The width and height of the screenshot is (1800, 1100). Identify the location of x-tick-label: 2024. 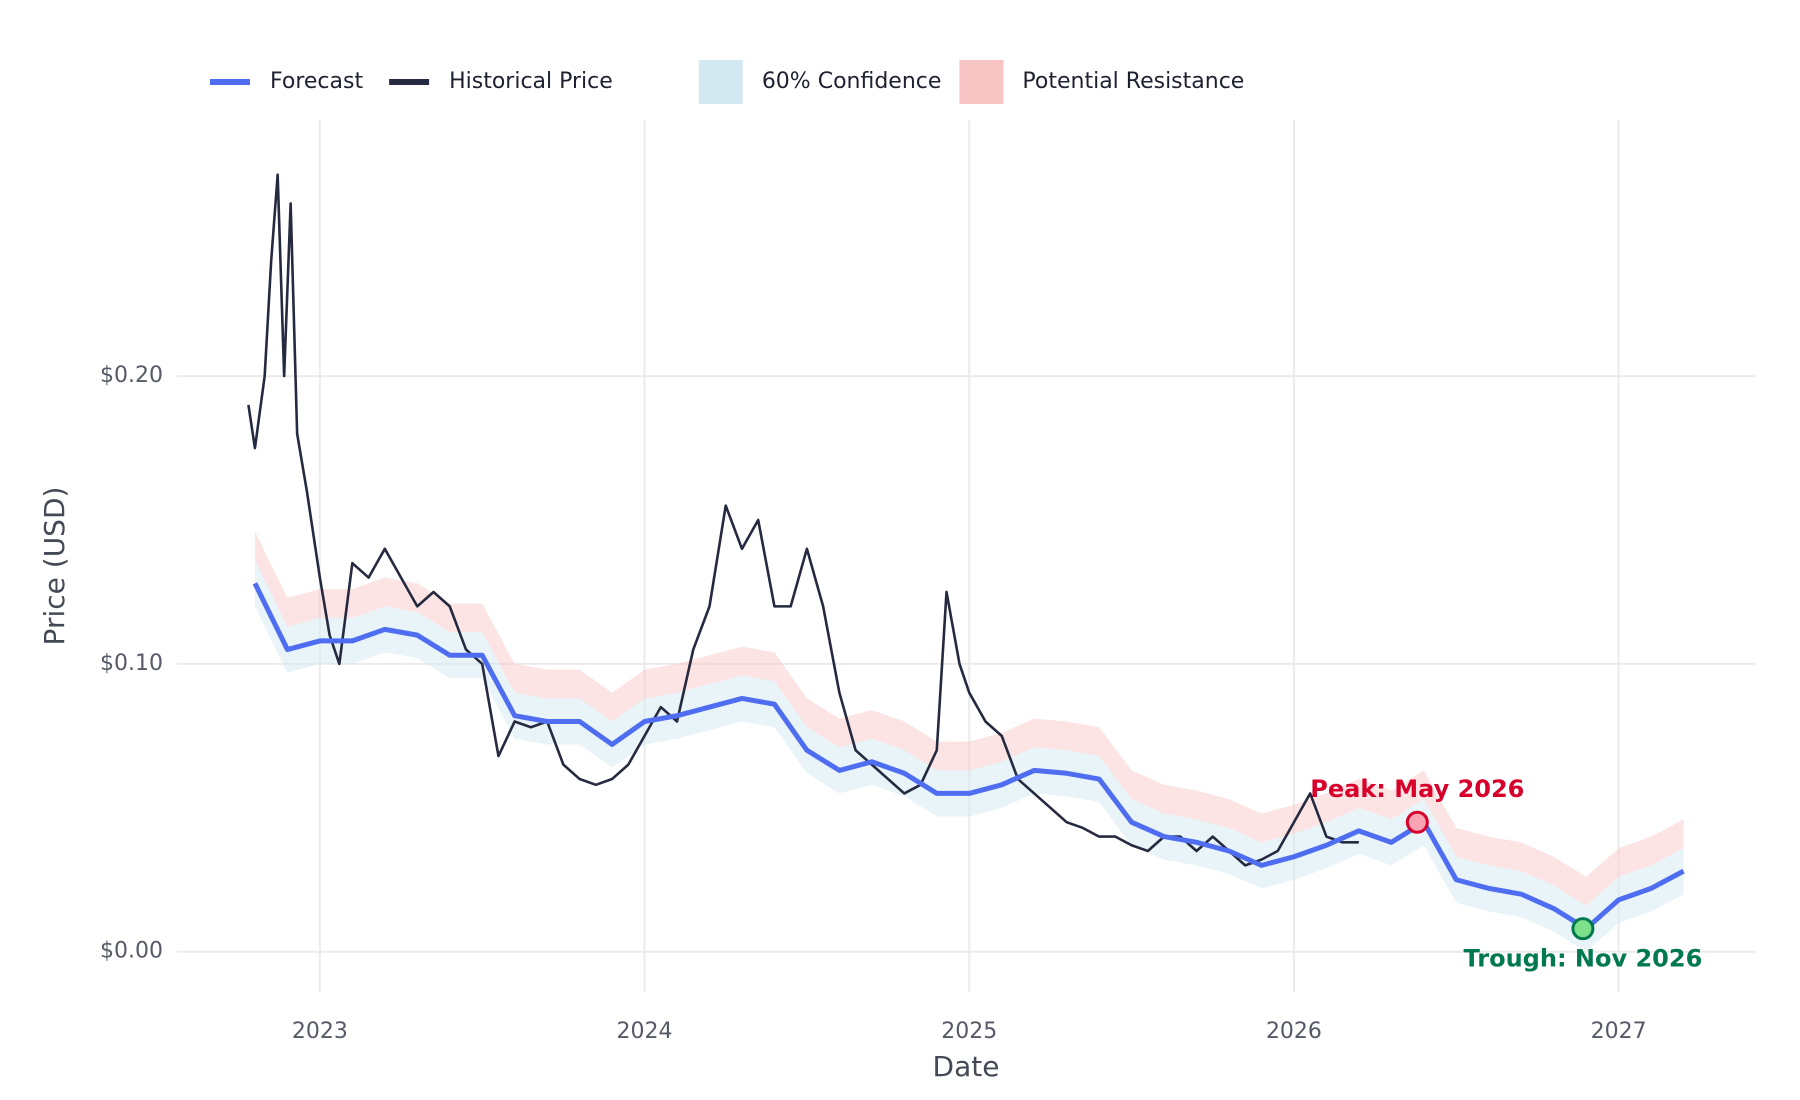
(645, 1031).